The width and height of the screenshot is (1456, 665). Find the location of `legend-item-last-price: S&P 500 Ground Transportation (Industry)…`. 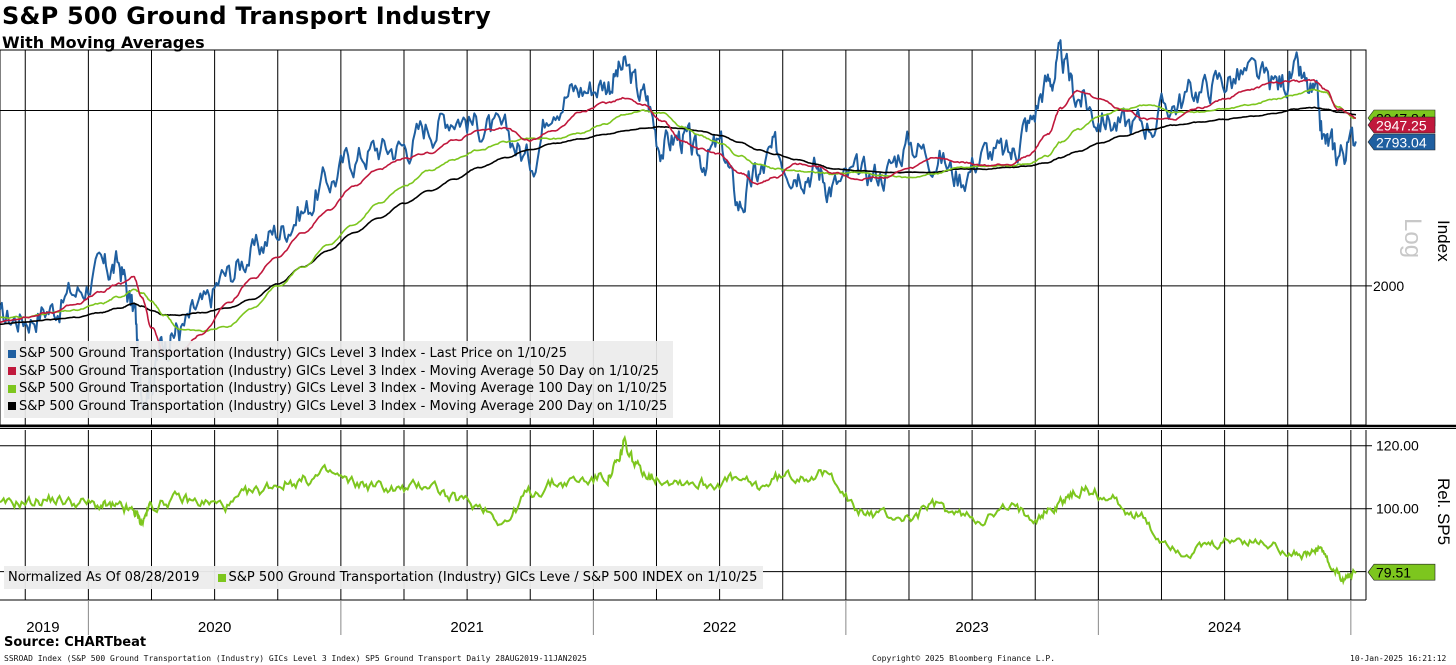

legend-item-last-price: S&P 500 Ground Transportation (Industry)… is located at coordinates (337, 354).